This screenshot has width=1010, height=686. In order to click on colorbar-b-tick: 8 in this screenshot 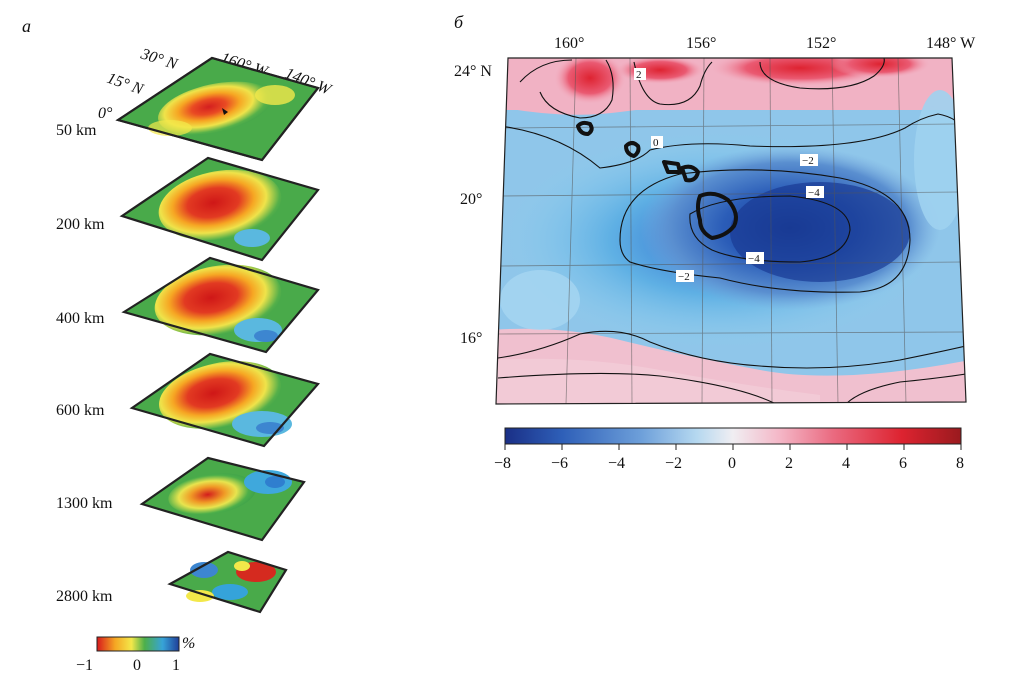, I will do `click(960, 463)`.